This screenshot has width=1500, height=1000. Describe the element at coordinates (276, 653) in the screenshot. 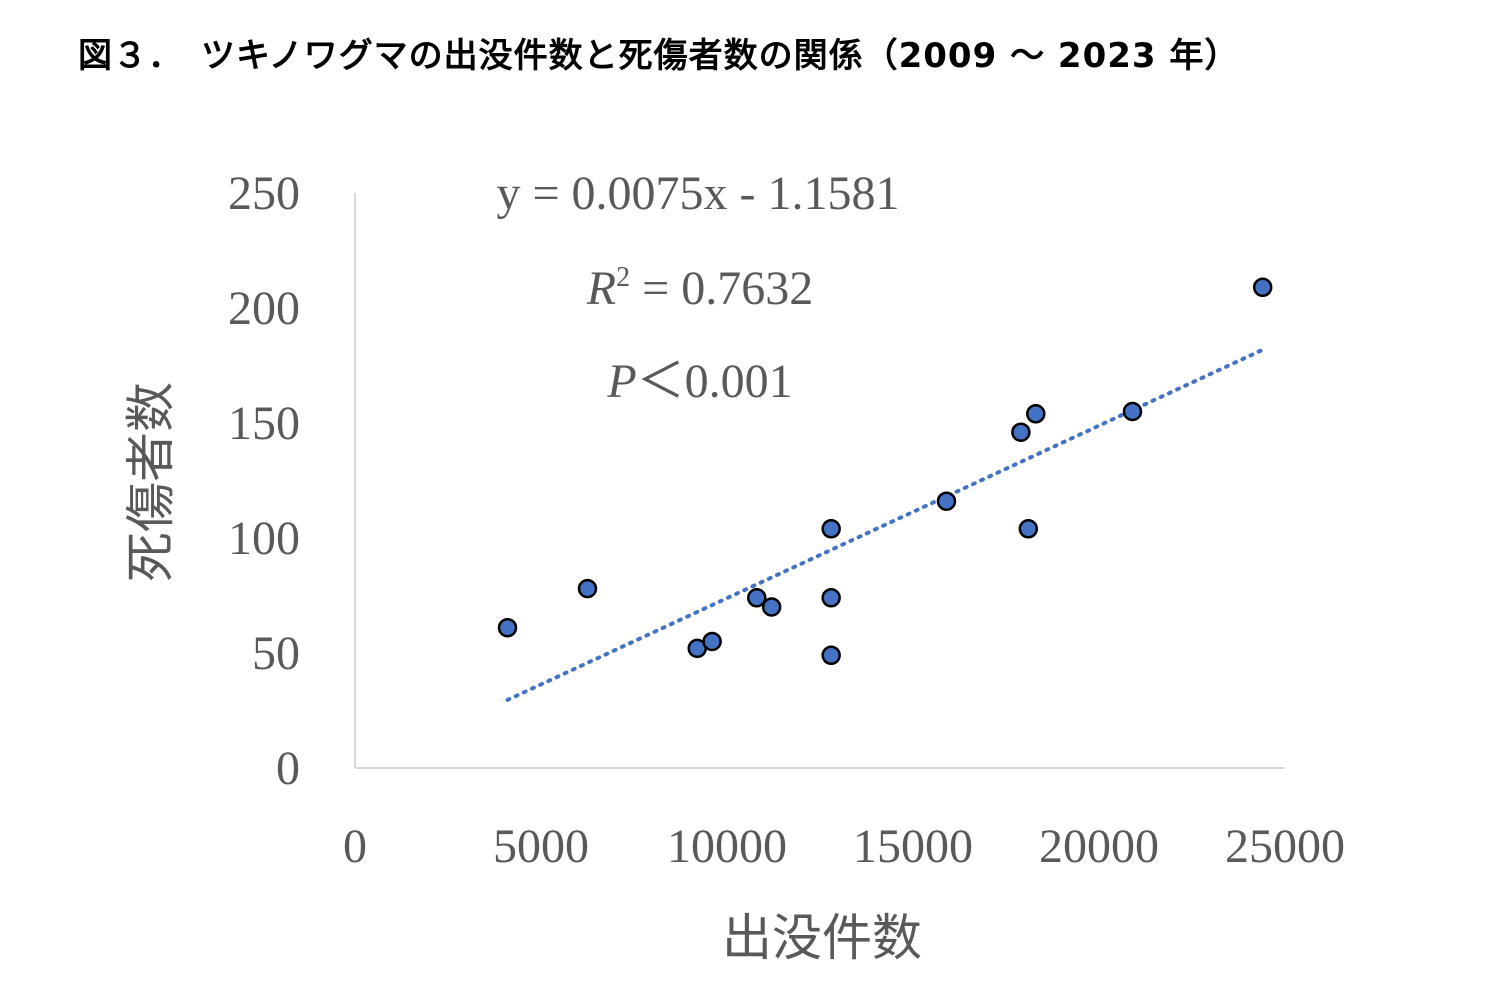

I see `y-tick-label: 50` at that location.